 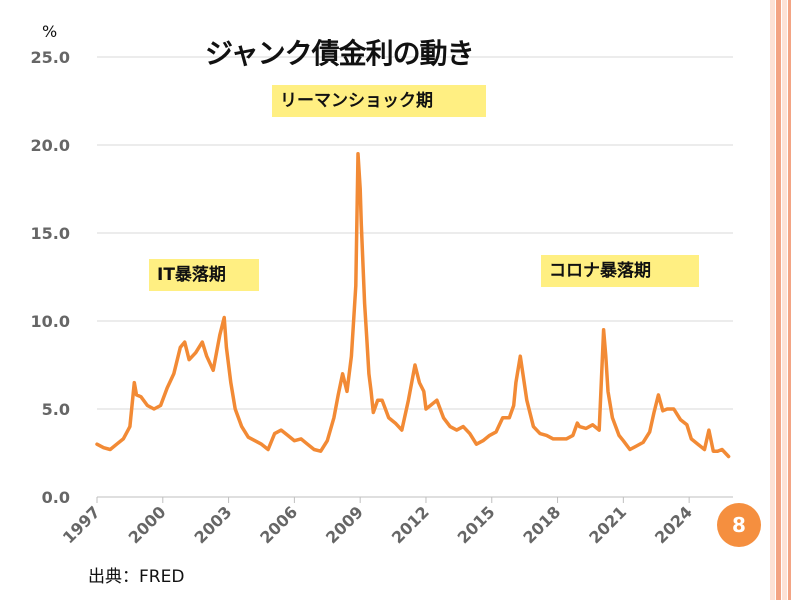 What do you see at coordinates (673, 524) in the screenshot?
I see `x-tick-label: 2024` at bounding box center [673, 524].